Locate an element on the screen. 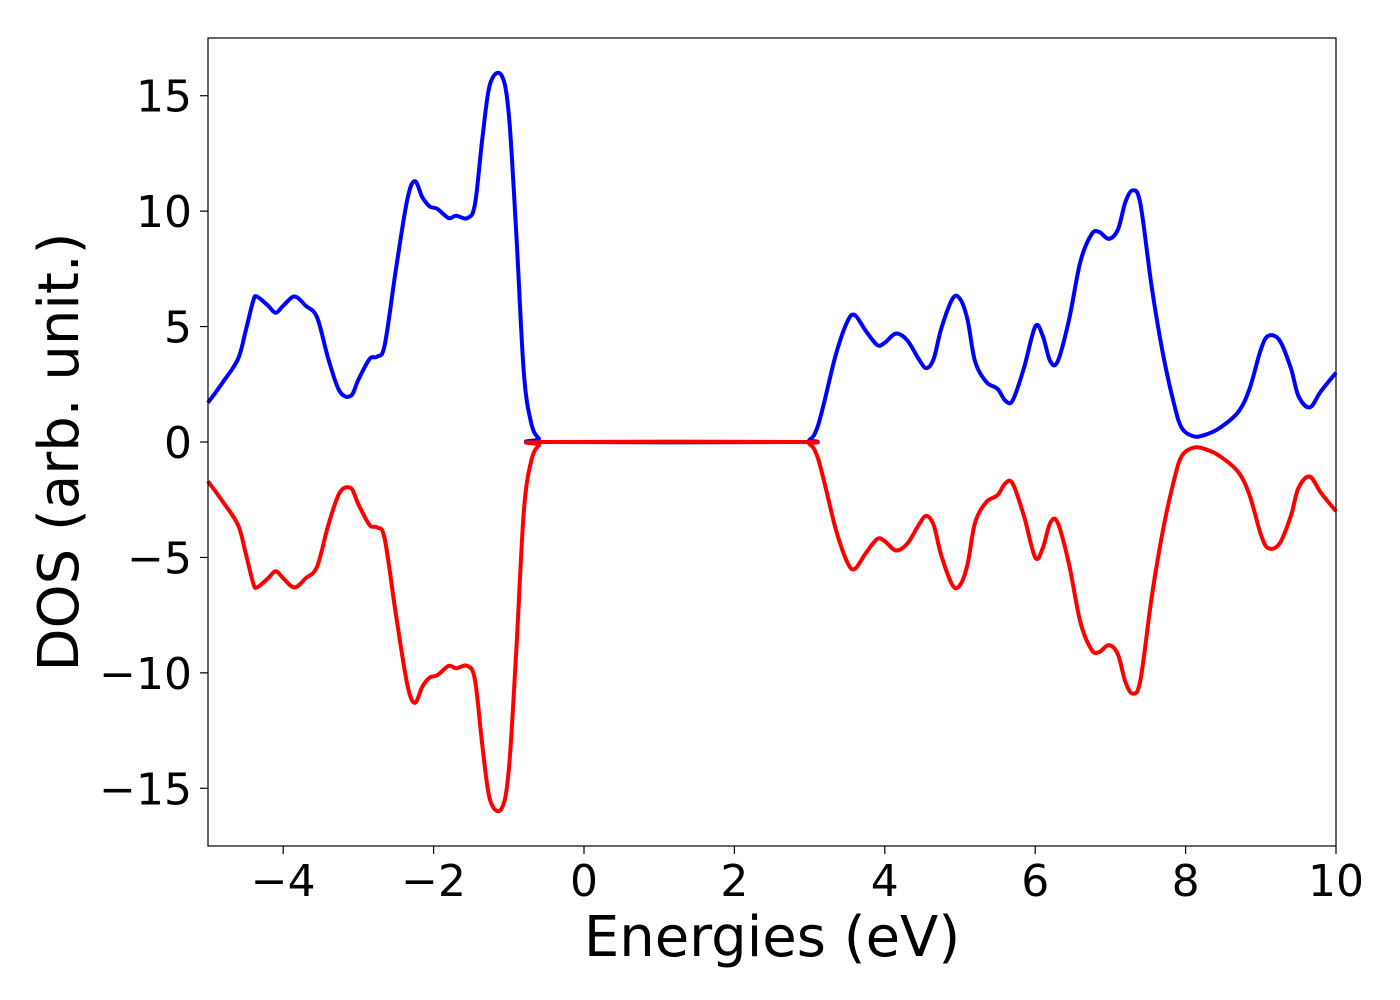 Image resolution: width=1400 pixels, height=1000 pixels. y-tick-label: 15 is located at coordinates (164, 97).